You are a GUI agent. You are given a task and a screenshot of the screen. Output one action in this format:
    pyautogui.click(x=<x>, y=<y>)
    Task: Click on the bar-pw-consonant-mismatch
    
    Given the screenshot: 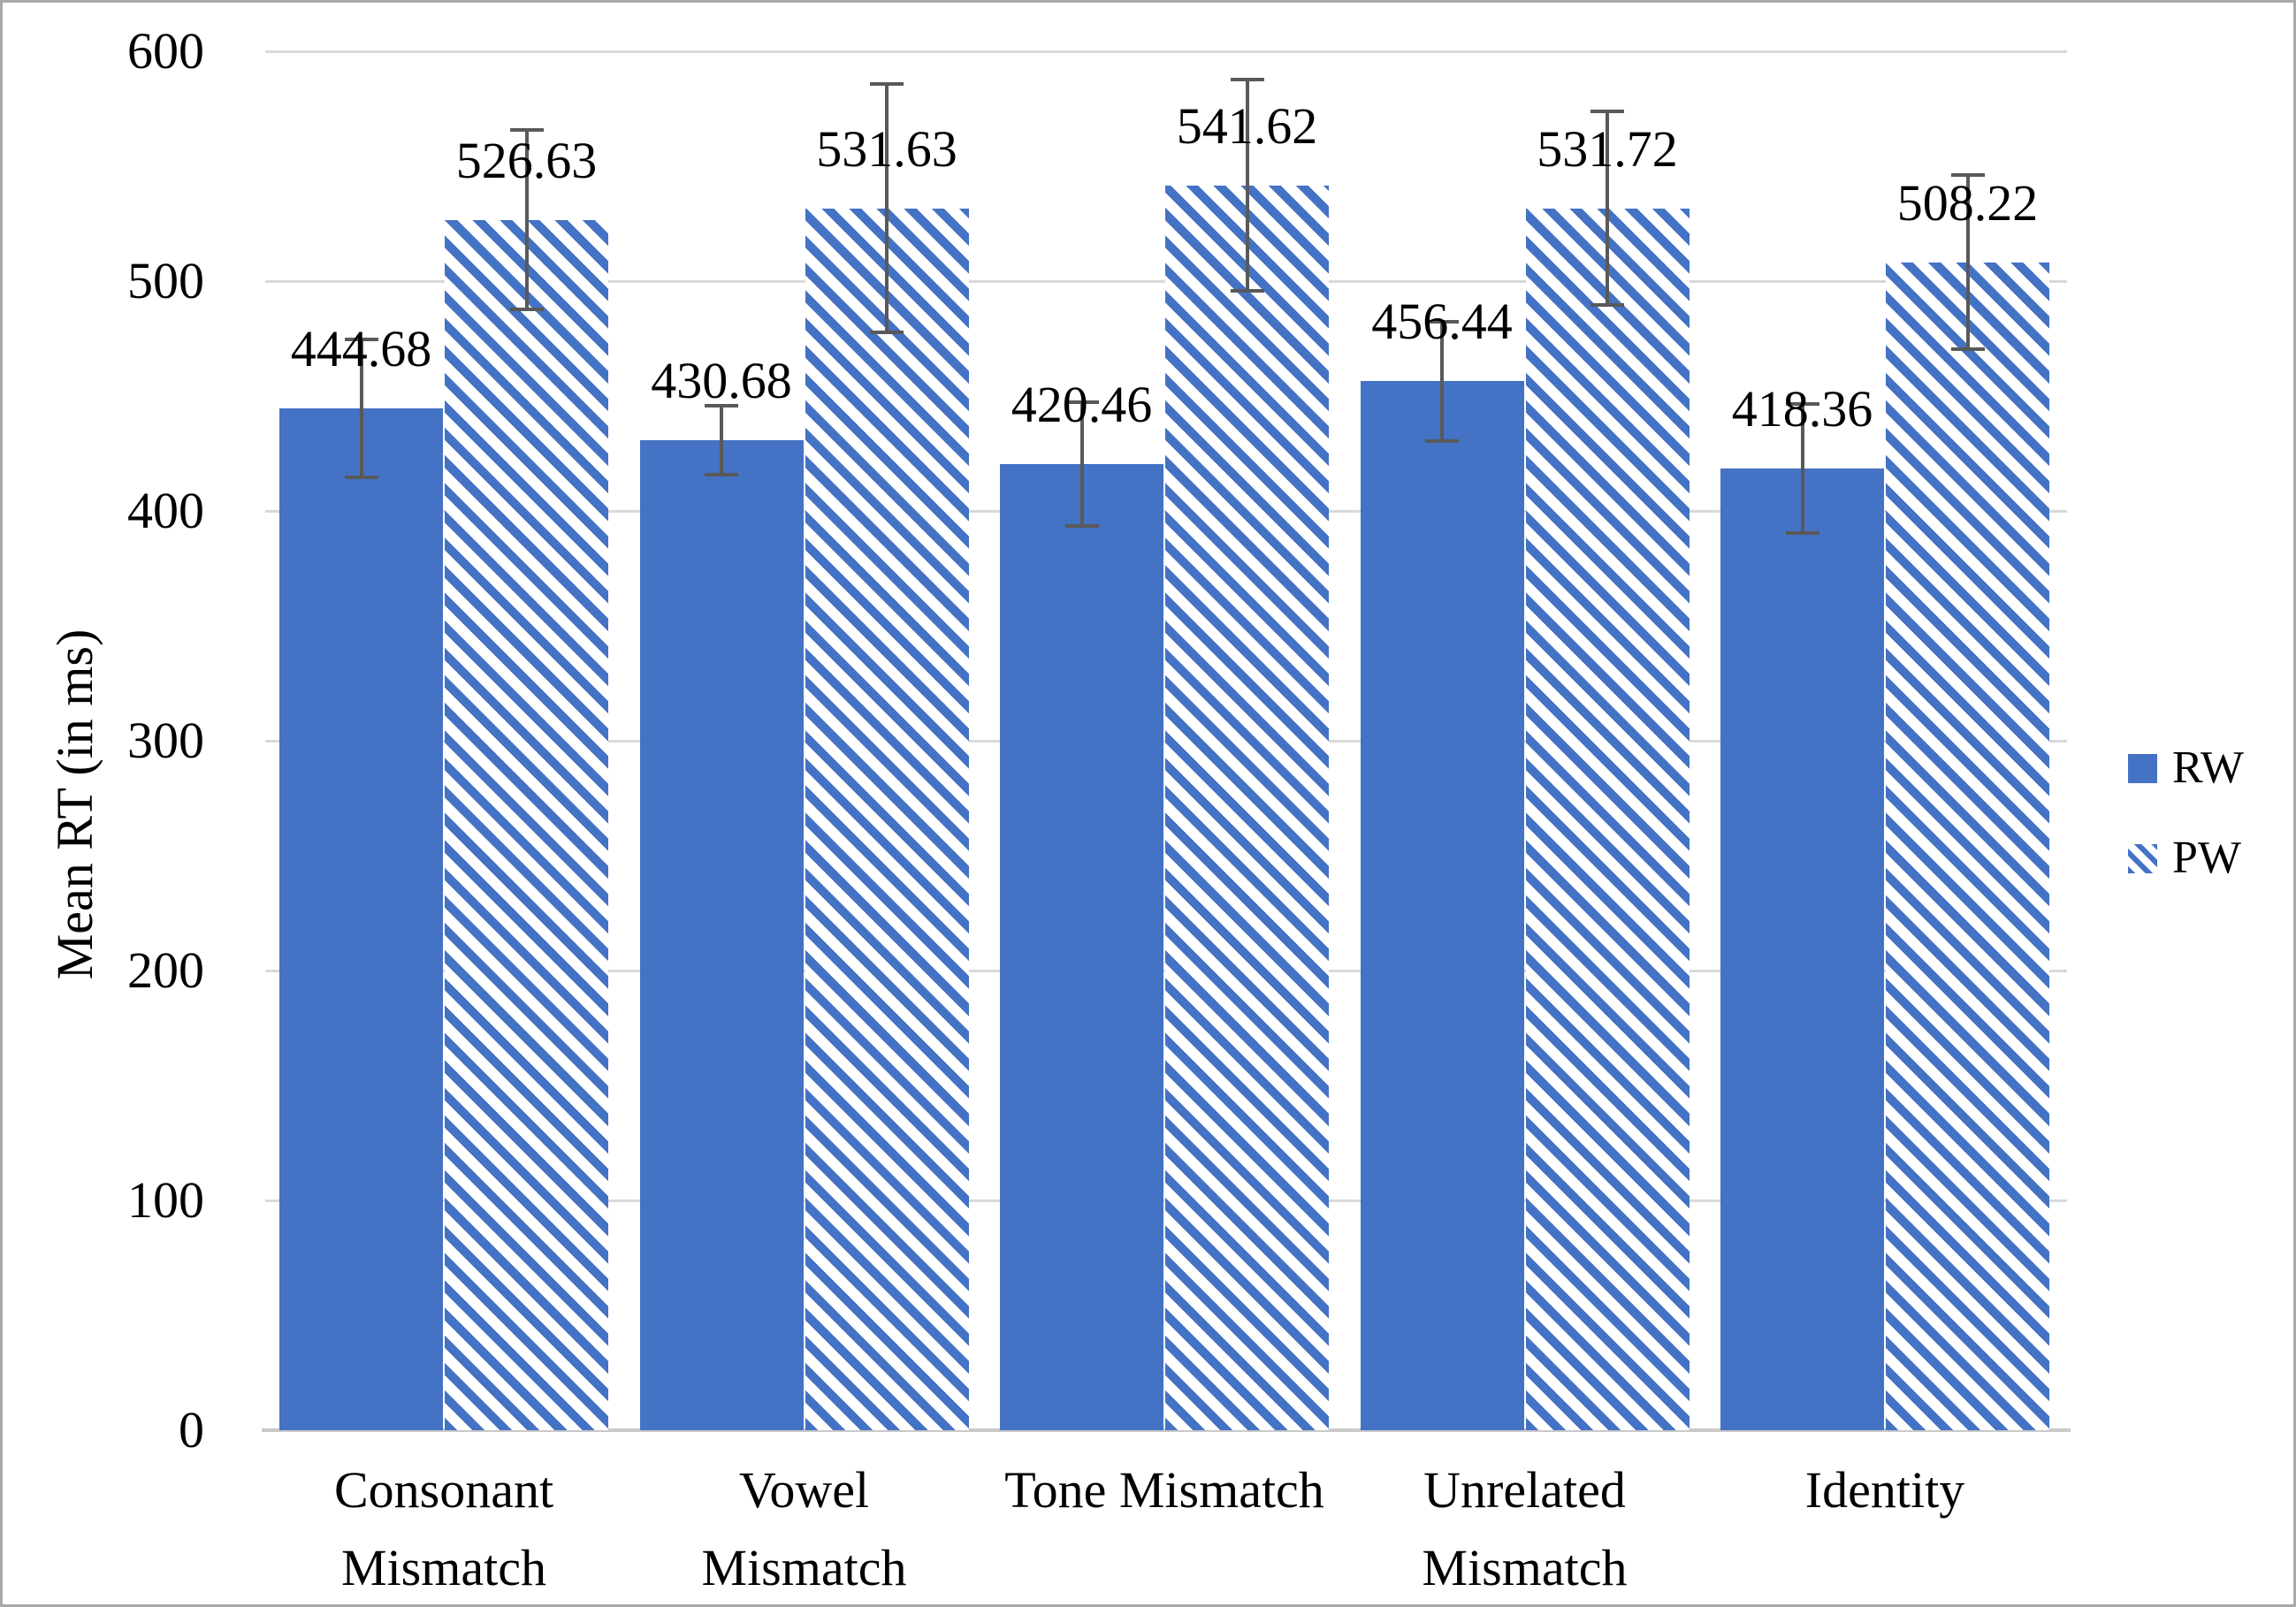 What is the action you would take?
    pyautogui.click(x=526, y=824)
    